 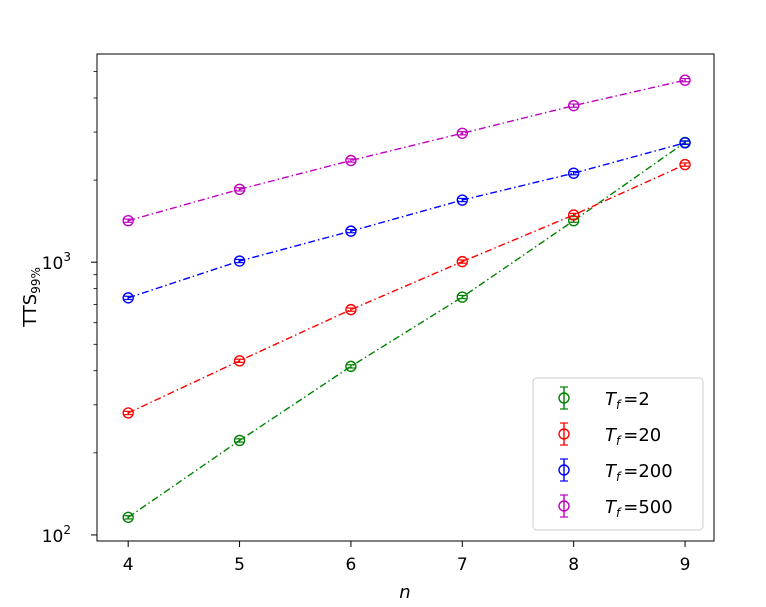 What do you see at coordinates (404, 592) in the screenshot?
I see `x-axis-label: n` at bounding box center [404, 592].